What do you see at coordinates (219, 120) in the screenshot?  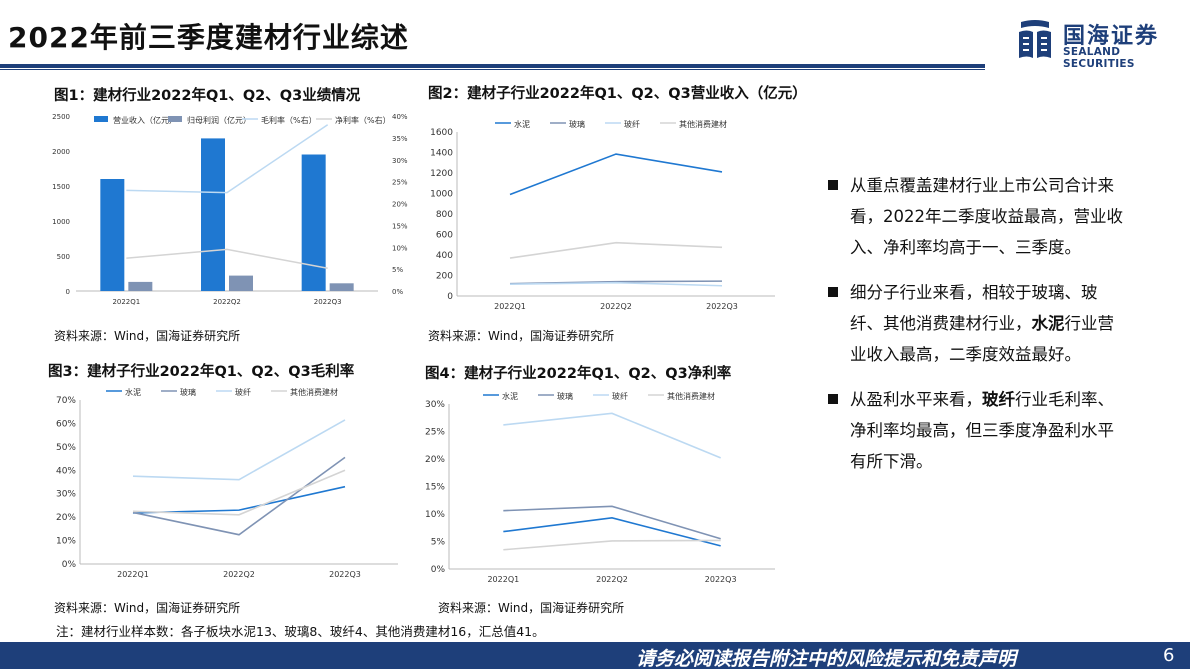 I see `legend-label: 归母利润（亿元）` at bounding box center [219, 120].